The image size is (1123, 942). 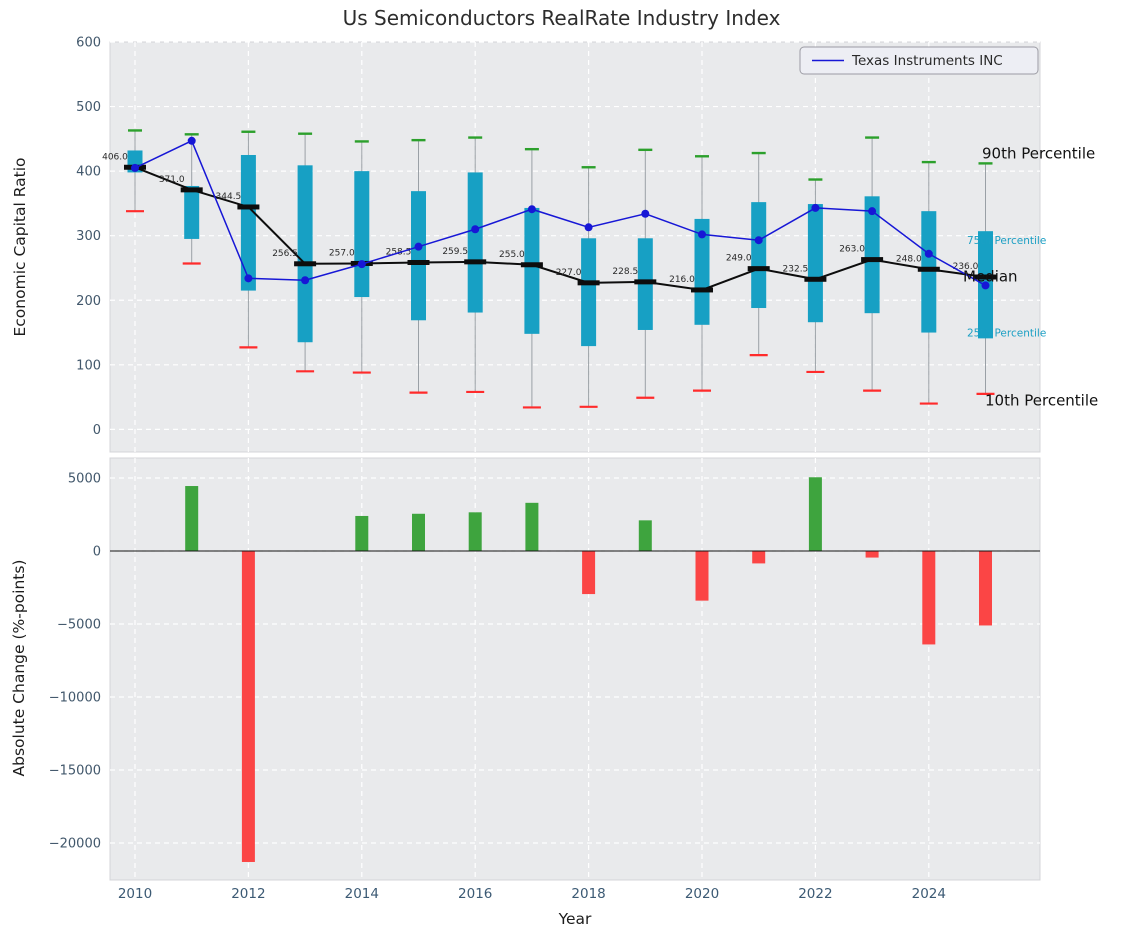 I want to click on annotation-median: Median, so click(x=990, y=276).